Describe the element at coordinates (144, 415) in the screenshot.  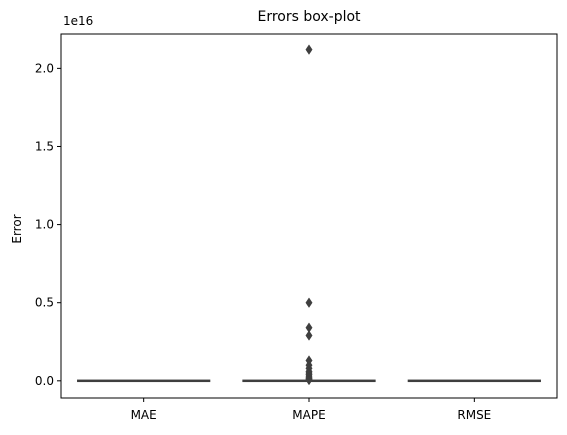
I see `x-tick-label-mae: MAE` at that location.